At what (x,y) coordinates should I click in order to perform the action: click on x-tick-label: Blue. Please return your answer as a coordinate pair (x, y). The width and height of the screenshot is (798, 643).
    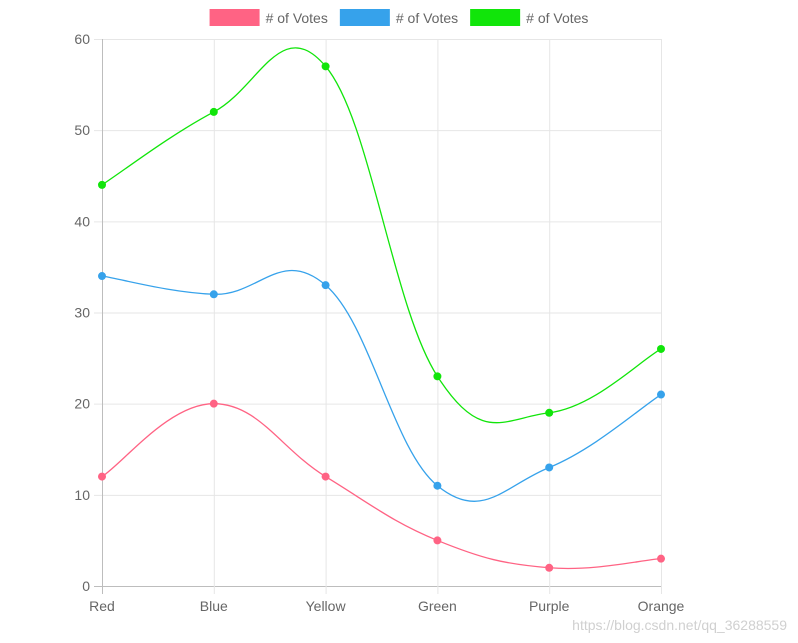
    Looking at the image, I should click on (214, 606).